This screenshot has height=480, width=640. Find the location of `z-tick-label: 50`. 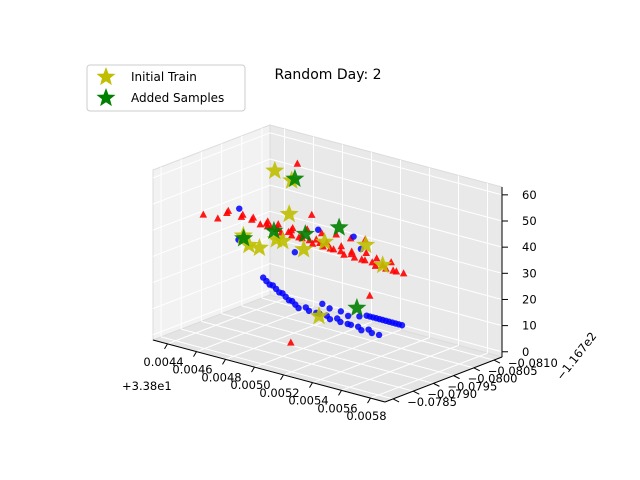

z-tick-label: 50 is located at coordinates (529, 221).